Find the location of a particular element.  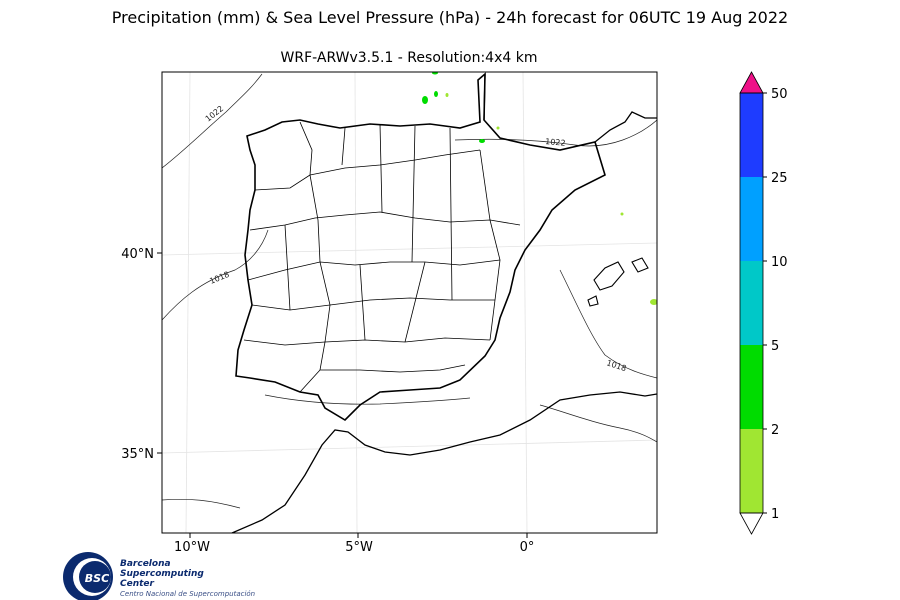

isobar-label-1022-east: 1022 is located at coordinates (555, 142).